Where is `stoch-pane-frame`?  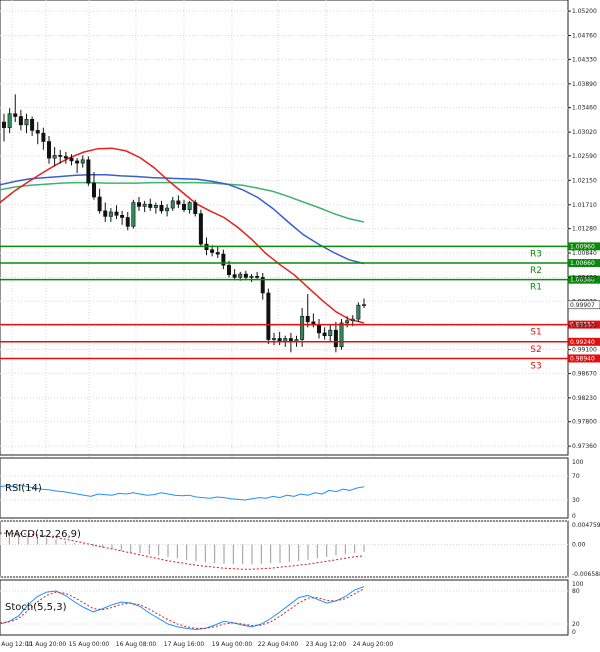 stoch-pane-frame is located at coordinates (284, 607).